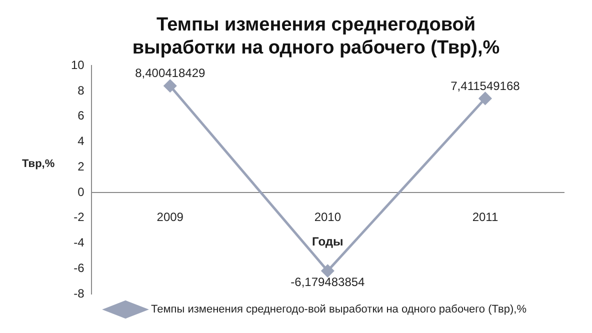 This screenshot has height=333, width=592. Describe the element at coordinates (328, 282) in the screenshot. I see `data-label: -6,179483854` at that location.